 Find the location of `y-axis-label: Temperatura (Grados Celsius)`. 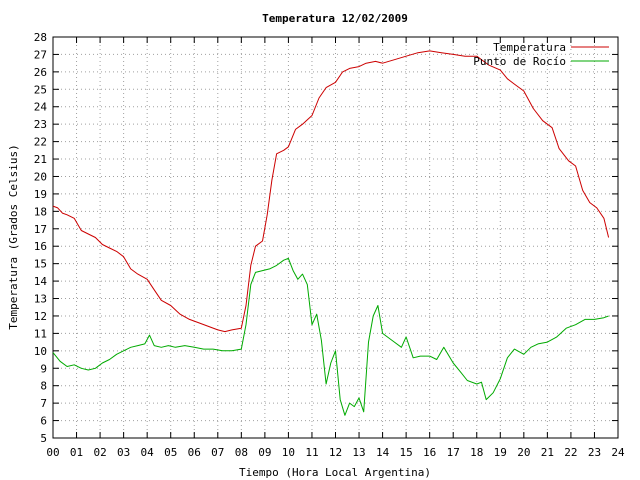

y-axis-label: Temperatura (Grados Celsius) is located at coordinates (13, 236).